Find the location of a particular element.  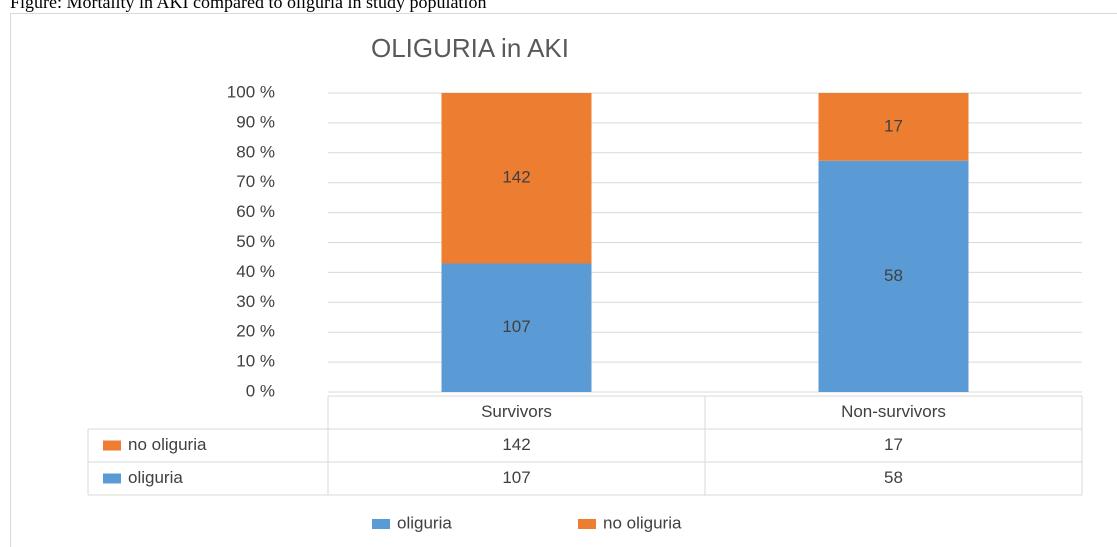

table-row-label: oliguria is located at coordinates (155, 477).